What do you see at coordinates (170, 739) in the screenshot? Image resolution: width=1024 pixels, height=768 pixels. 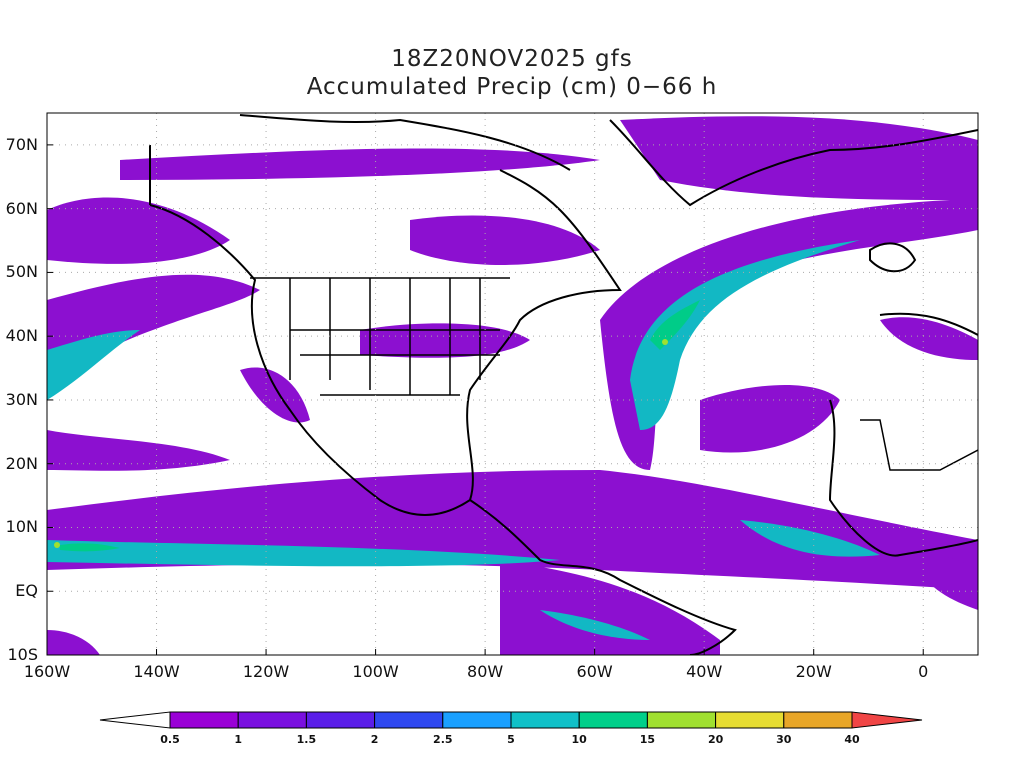 I see `colorbar-label: 0.5` at bounding box center [170, 739].